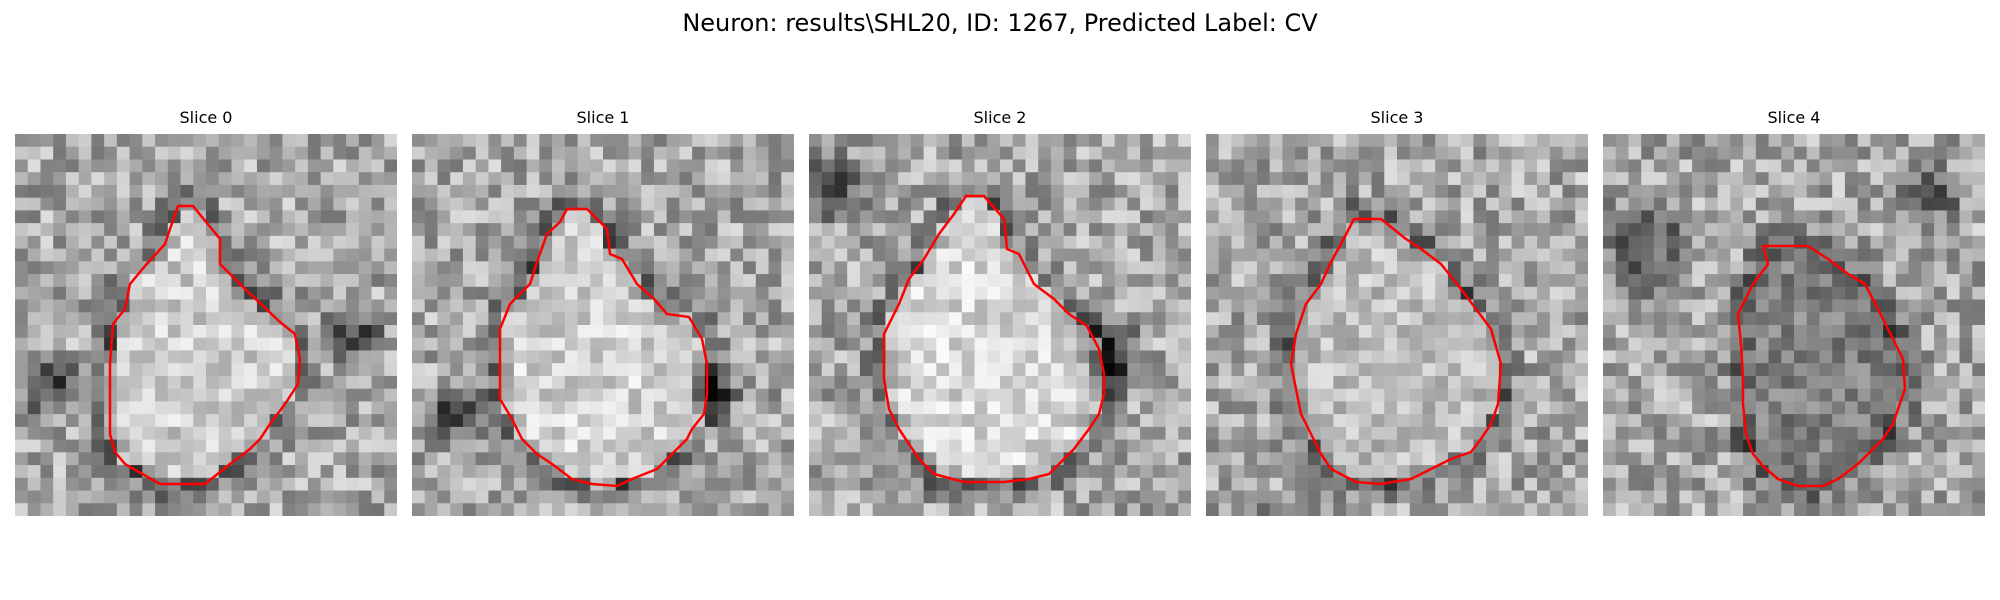 This screenshot has width=2000, height=600. I want to click on slice-title: Slice 0, so click(206, 117).